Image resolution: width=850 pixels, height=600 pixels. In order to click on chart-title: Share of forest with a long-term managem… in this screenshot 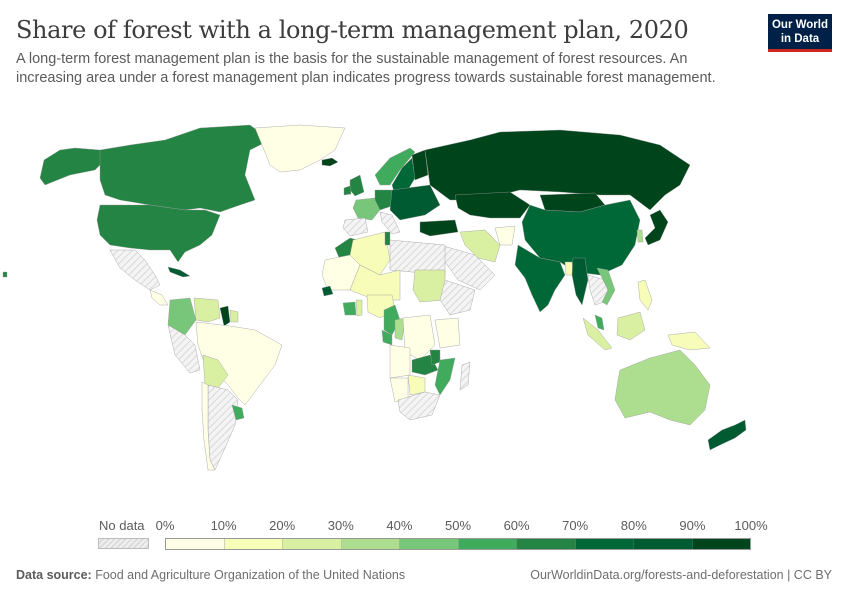, I will do `click(352, 30)`.